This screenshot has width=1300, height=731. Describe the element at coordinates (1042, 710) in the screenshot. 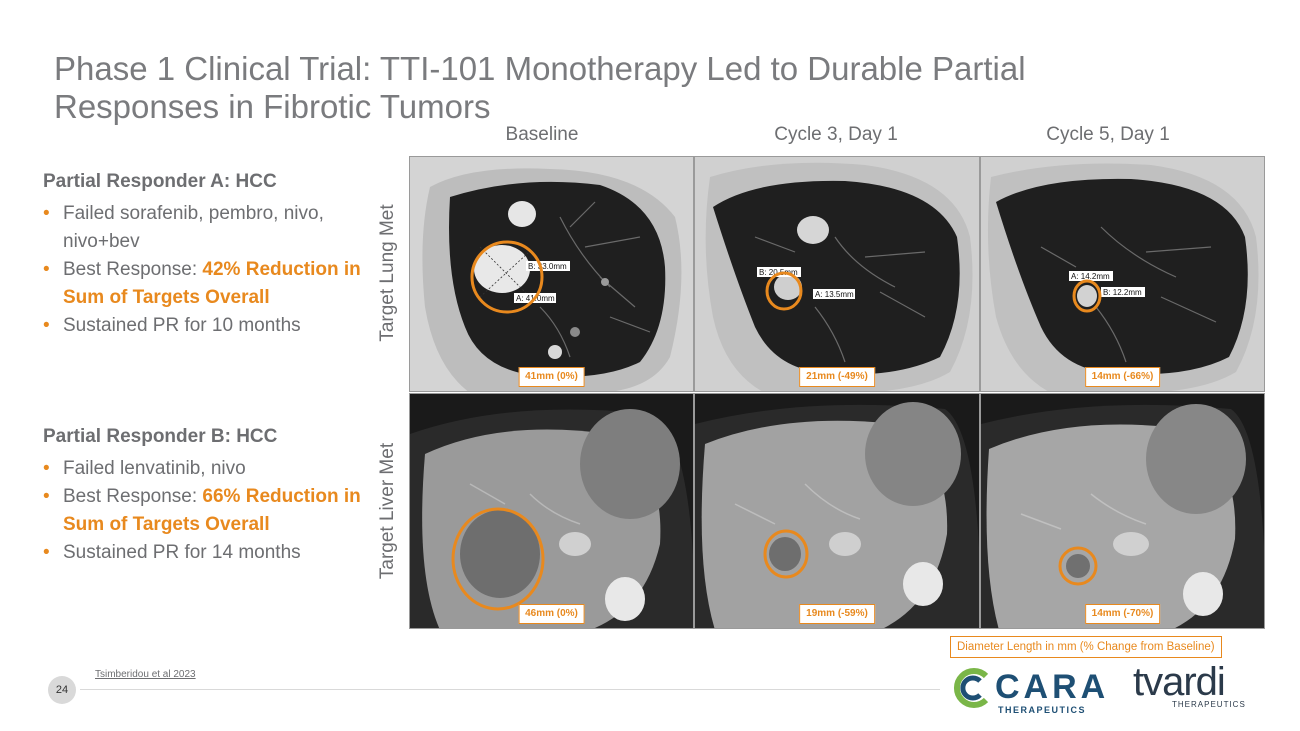

I see `cara-logo-subtitle: THERAPEUTICS` at that location.